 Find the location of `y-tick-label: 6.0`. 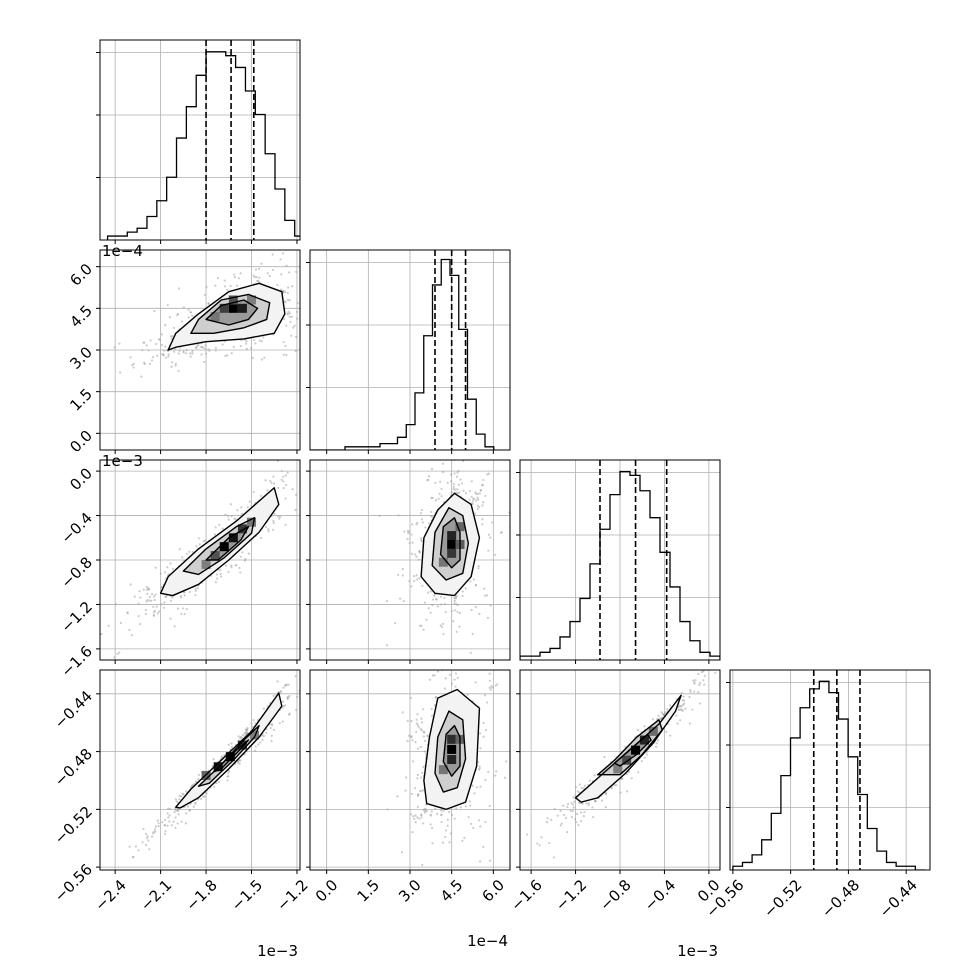

y-tick-label: 6.0 is located at coordinates (81, 275).